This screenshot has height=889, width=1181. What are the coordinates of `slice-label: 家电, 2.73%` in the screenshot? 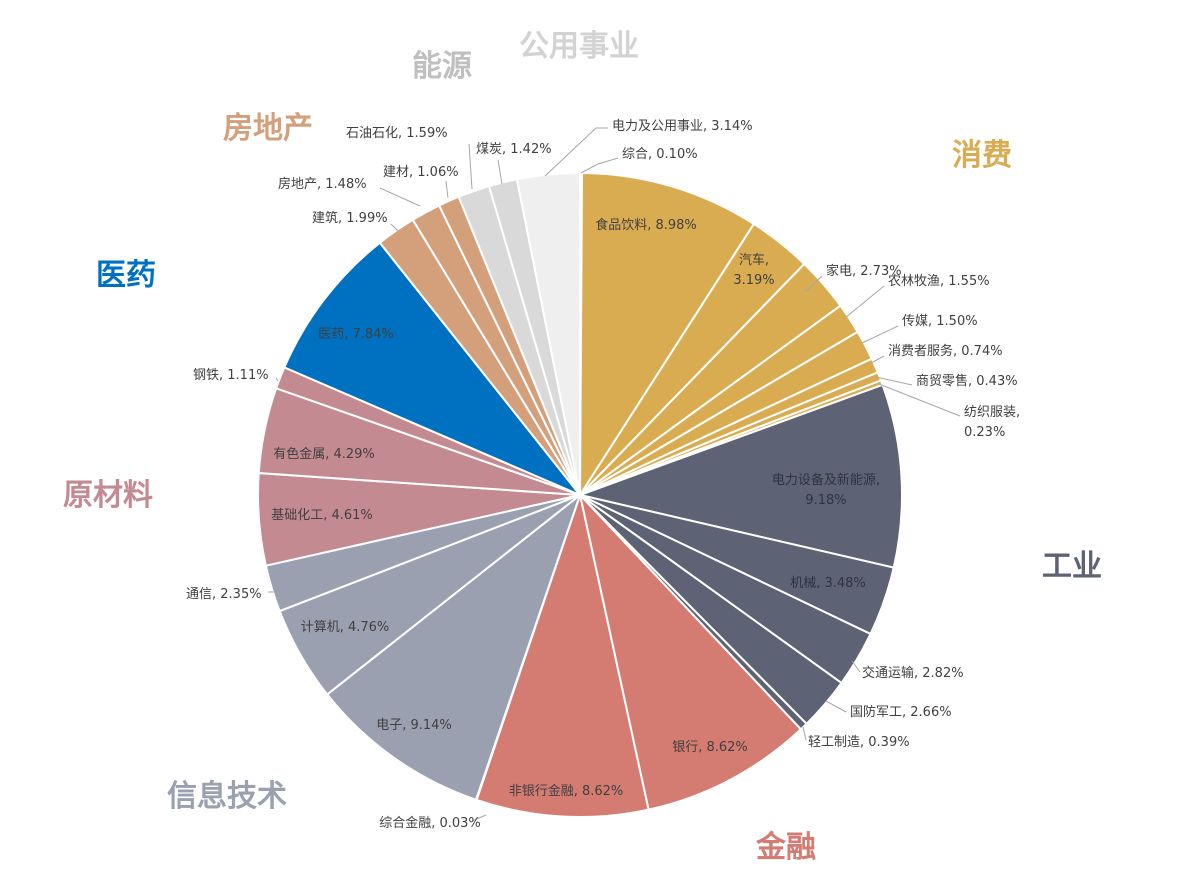 It's located at (864, 271).